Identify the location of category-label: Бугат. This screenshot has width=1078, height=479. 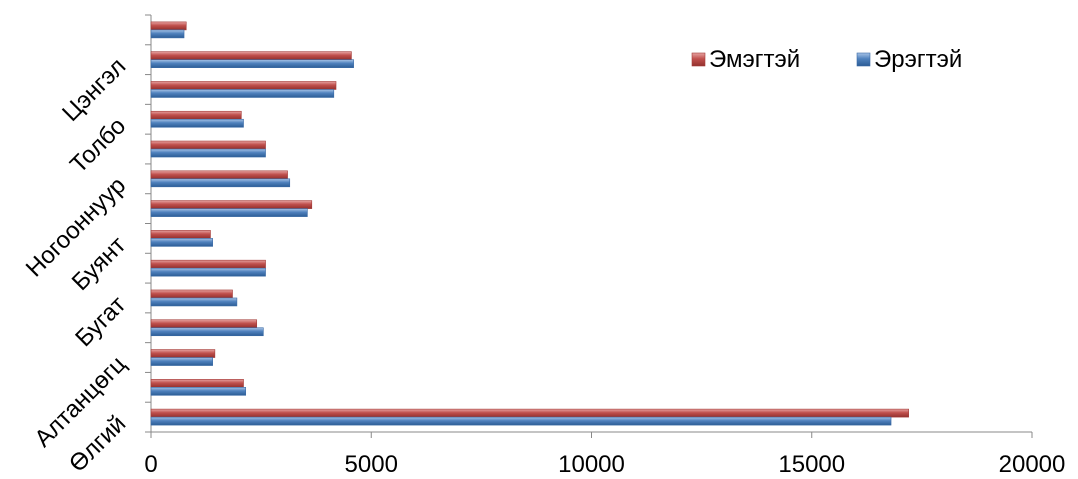
(100, 321).